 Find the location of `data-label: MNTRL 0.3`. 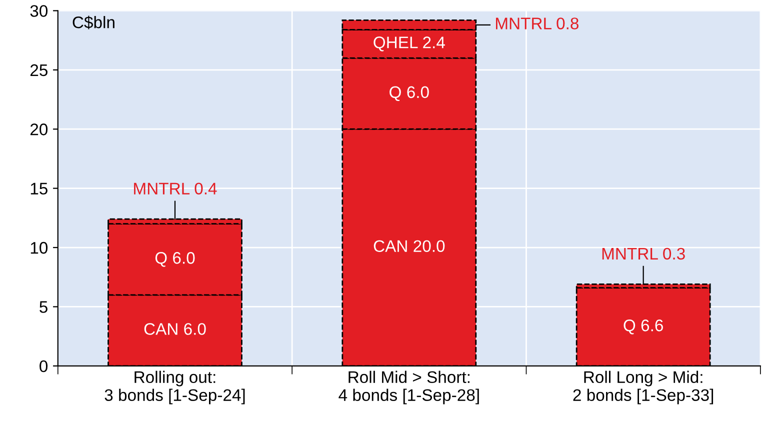

data-label: MNTRL 0.3 is located at coordinates (643, 254).